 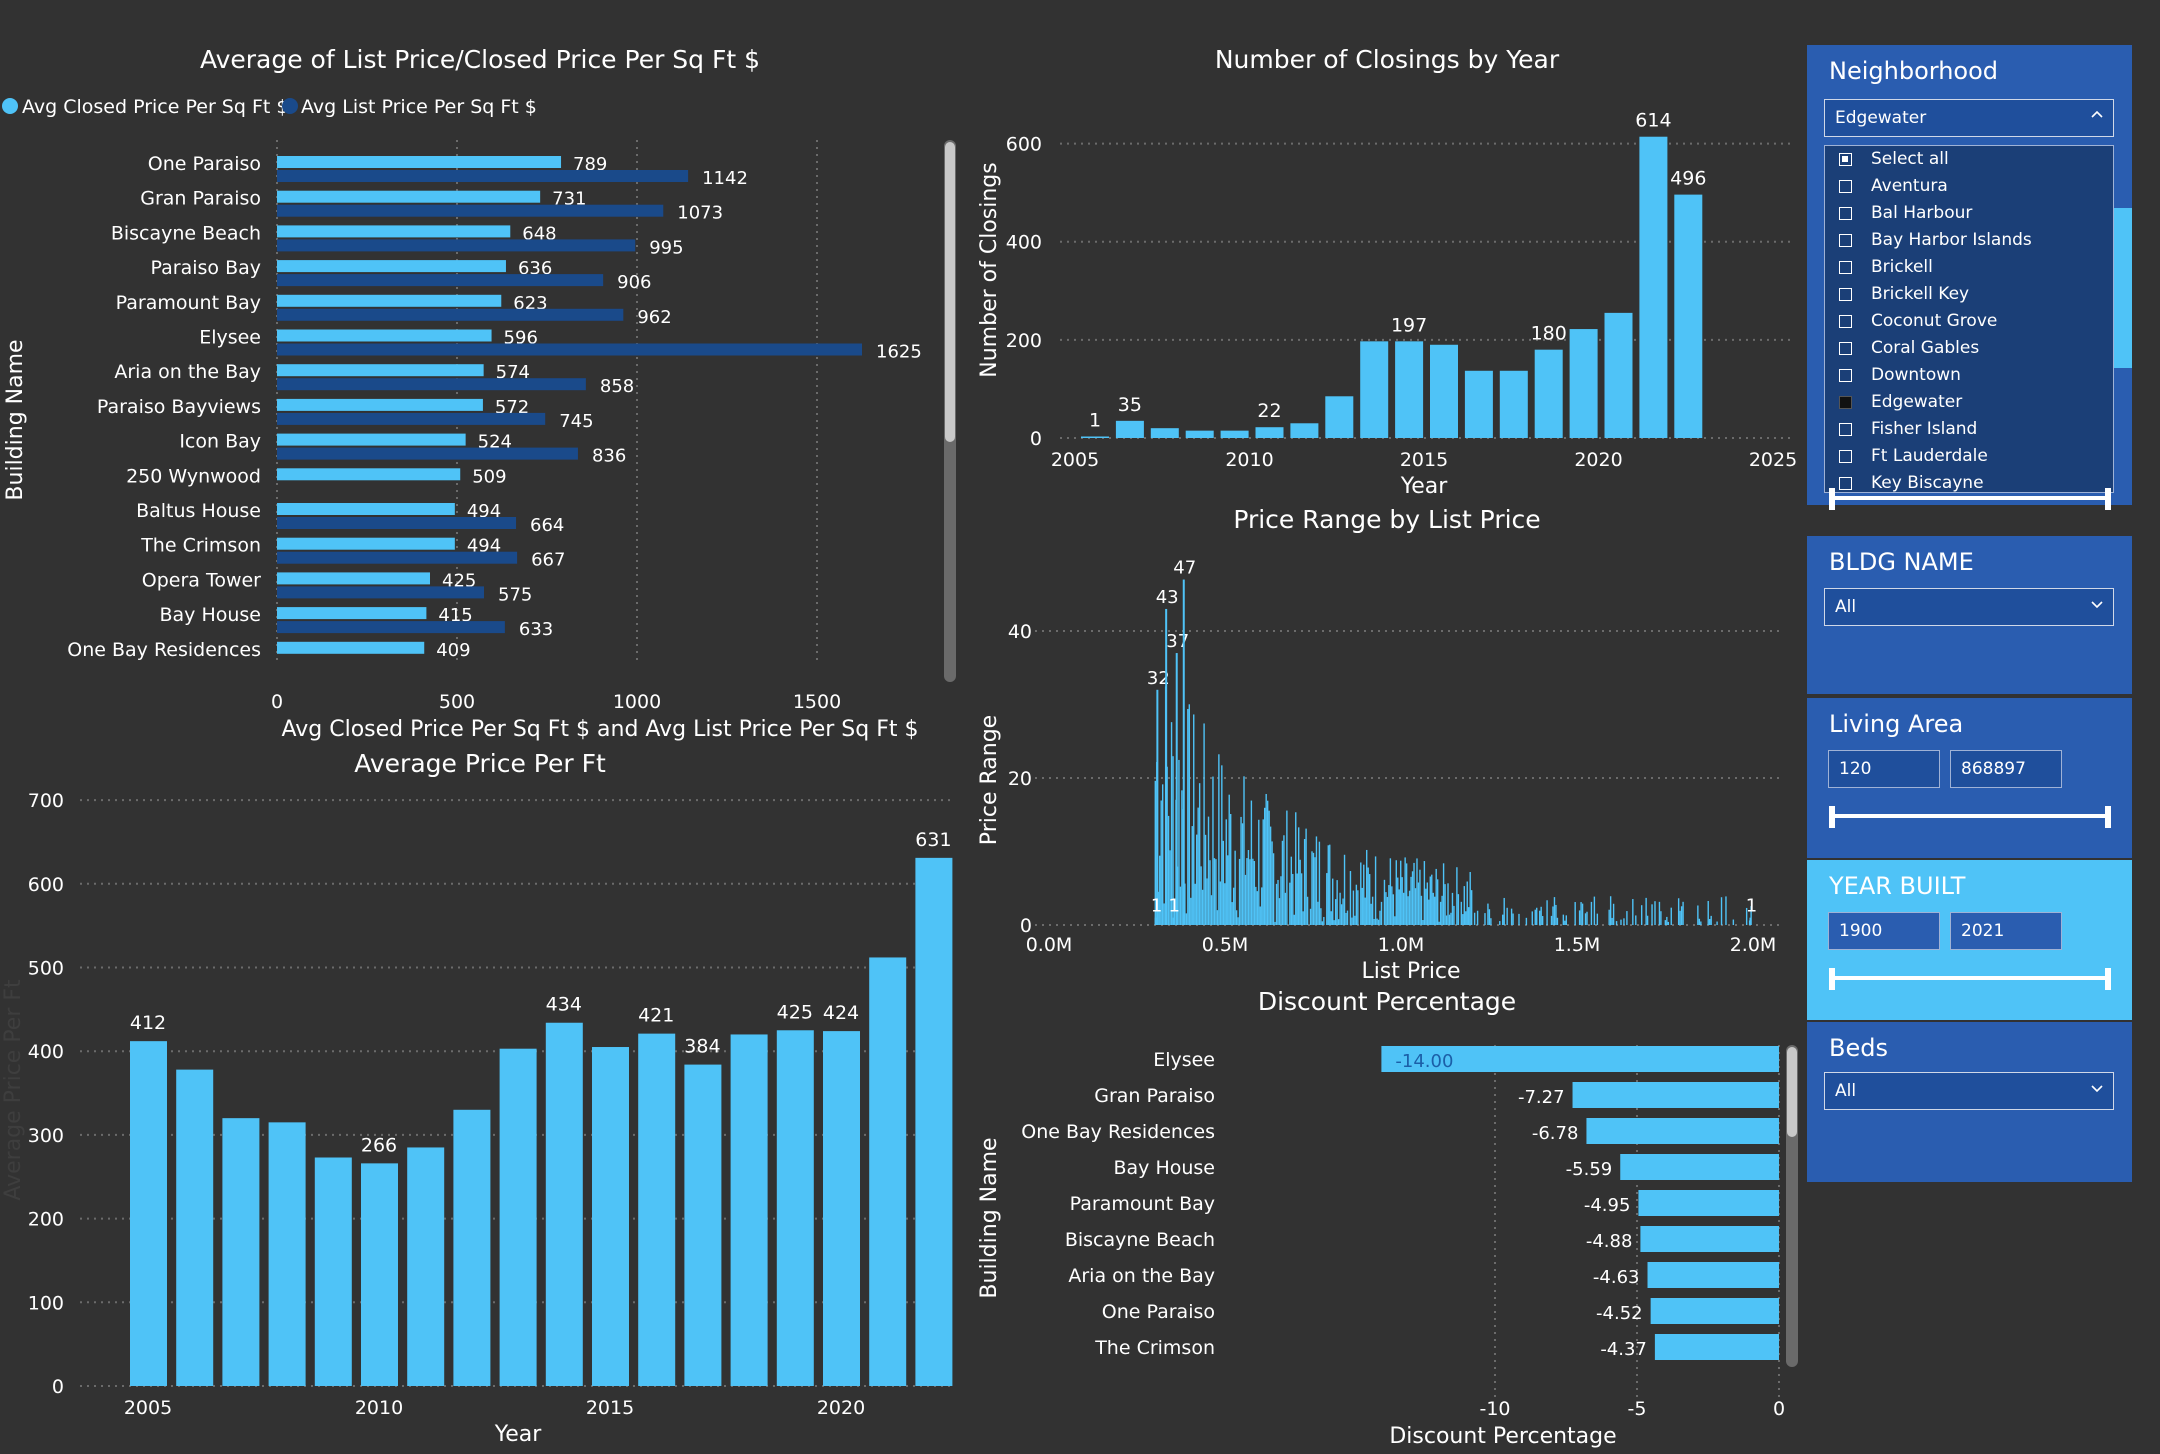 I want to click on year-built-slider, so click(x=1970, y=979).